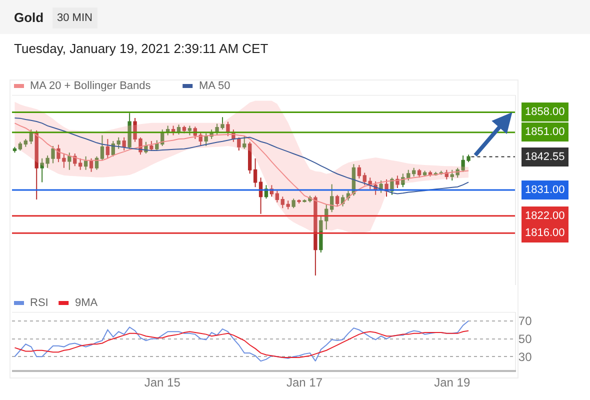  I want to click on legend-label: MA 50, so click(214, 86).